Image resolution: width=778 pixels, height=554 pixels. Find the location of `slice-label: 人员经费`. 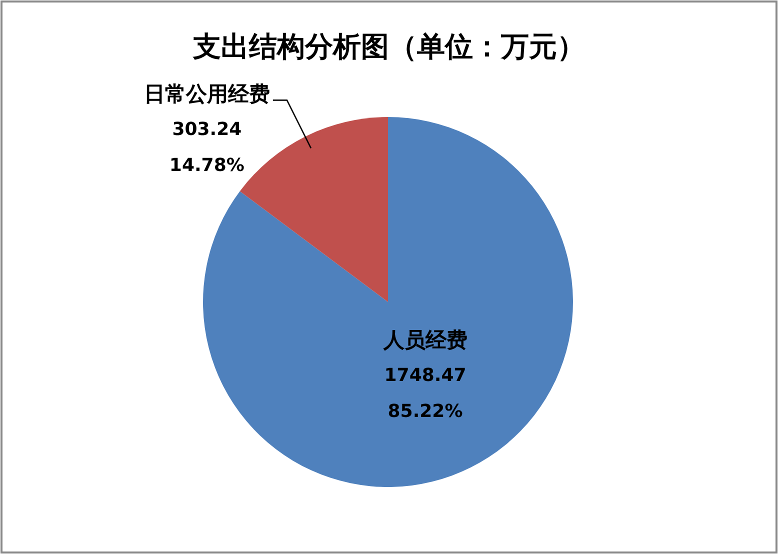

slice-label: 人员经费 is located at coordinates (425, 340).